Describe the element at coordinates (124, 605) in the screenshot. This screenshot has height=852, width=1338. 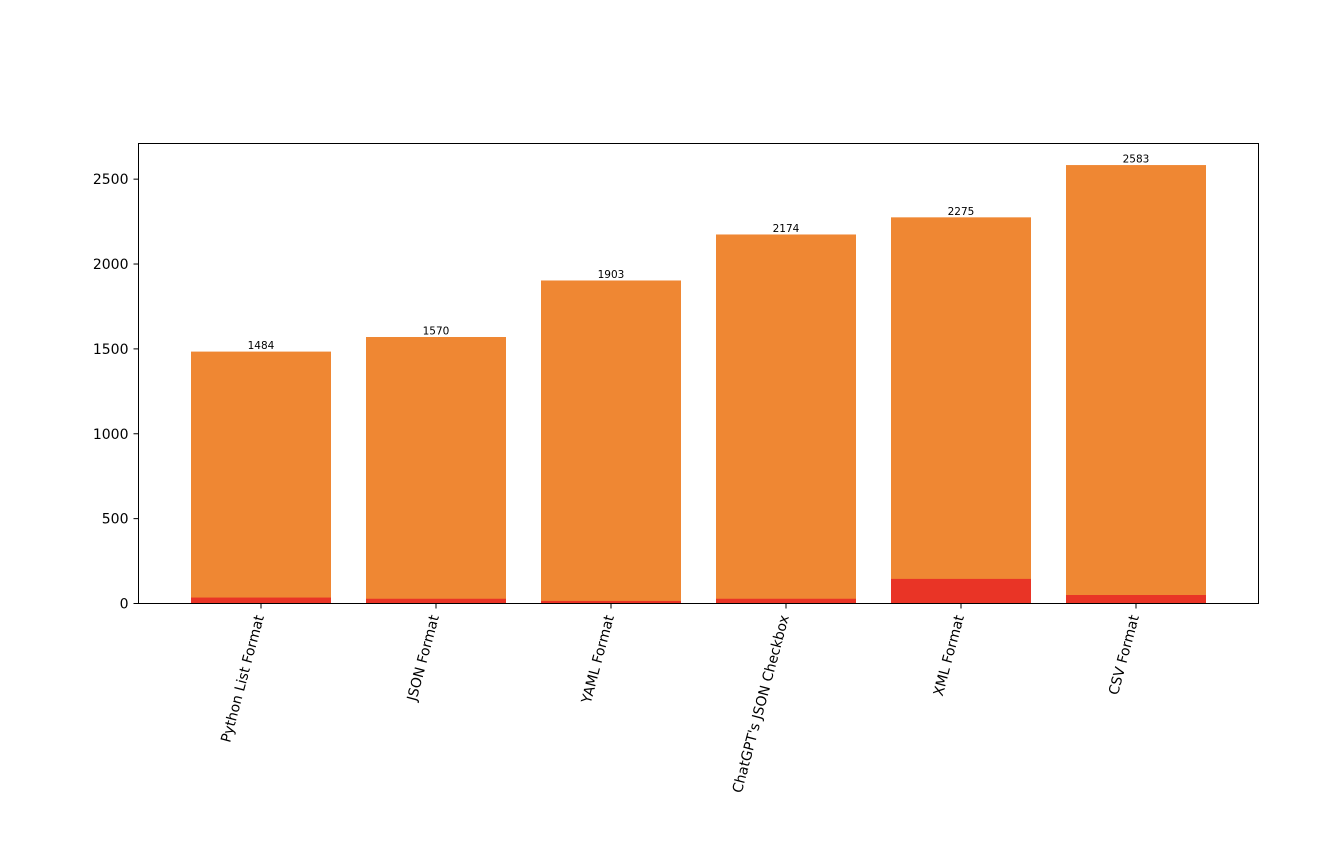
I see `y-tick-label-1: 0` at that location.